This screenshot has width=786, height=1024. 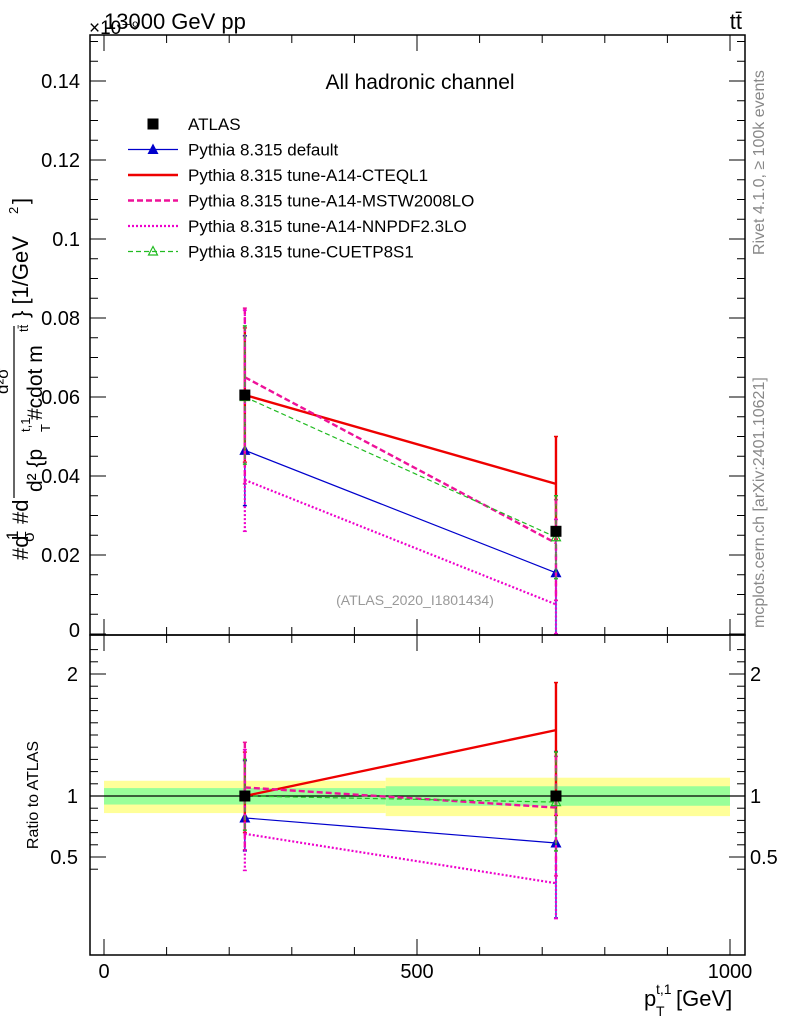 I want to click on ratio-line-nnpdf, so click(x=400, y=858).